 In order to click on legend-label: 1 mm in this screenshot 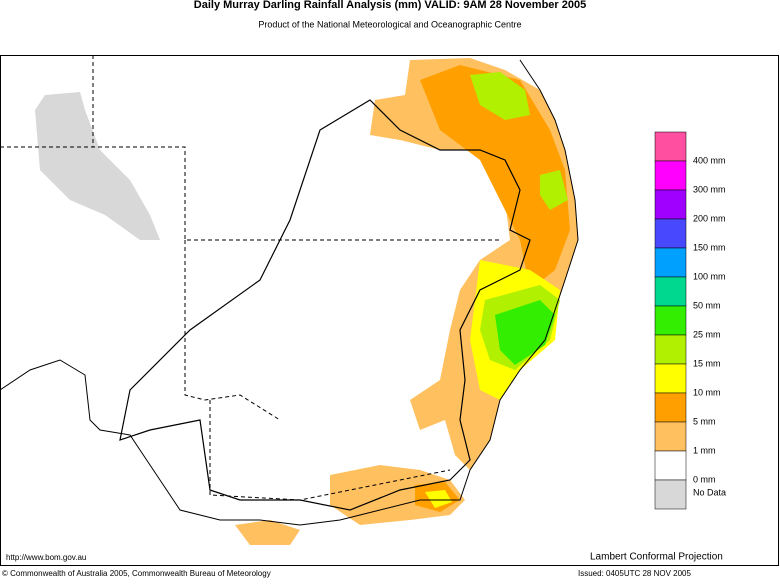, I will do `click(704, 450)`.